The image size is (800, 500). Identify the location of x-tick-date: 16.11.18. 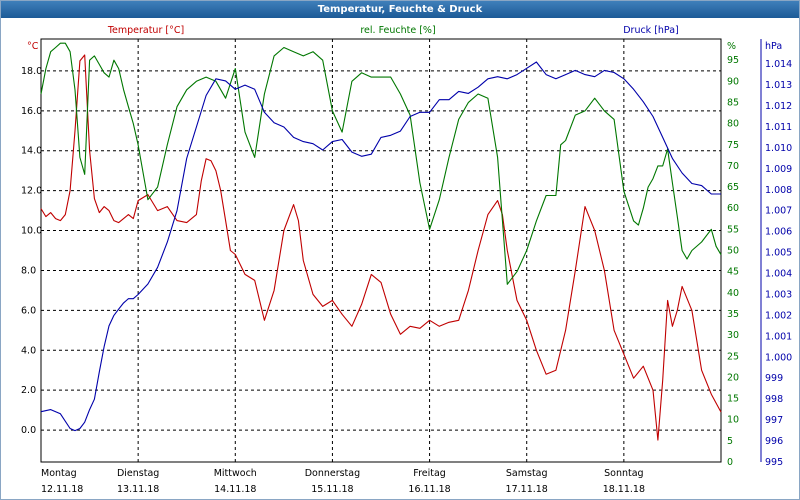
(429, 489).